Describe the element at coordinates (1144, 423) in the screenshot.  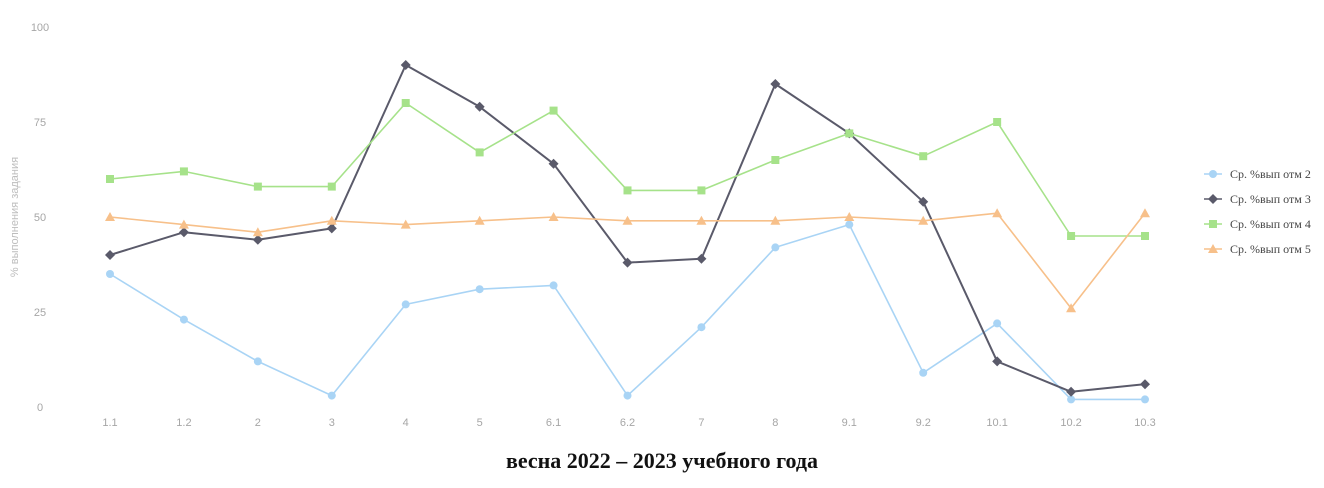
I see `x-tick-label: 10.3` at that location.